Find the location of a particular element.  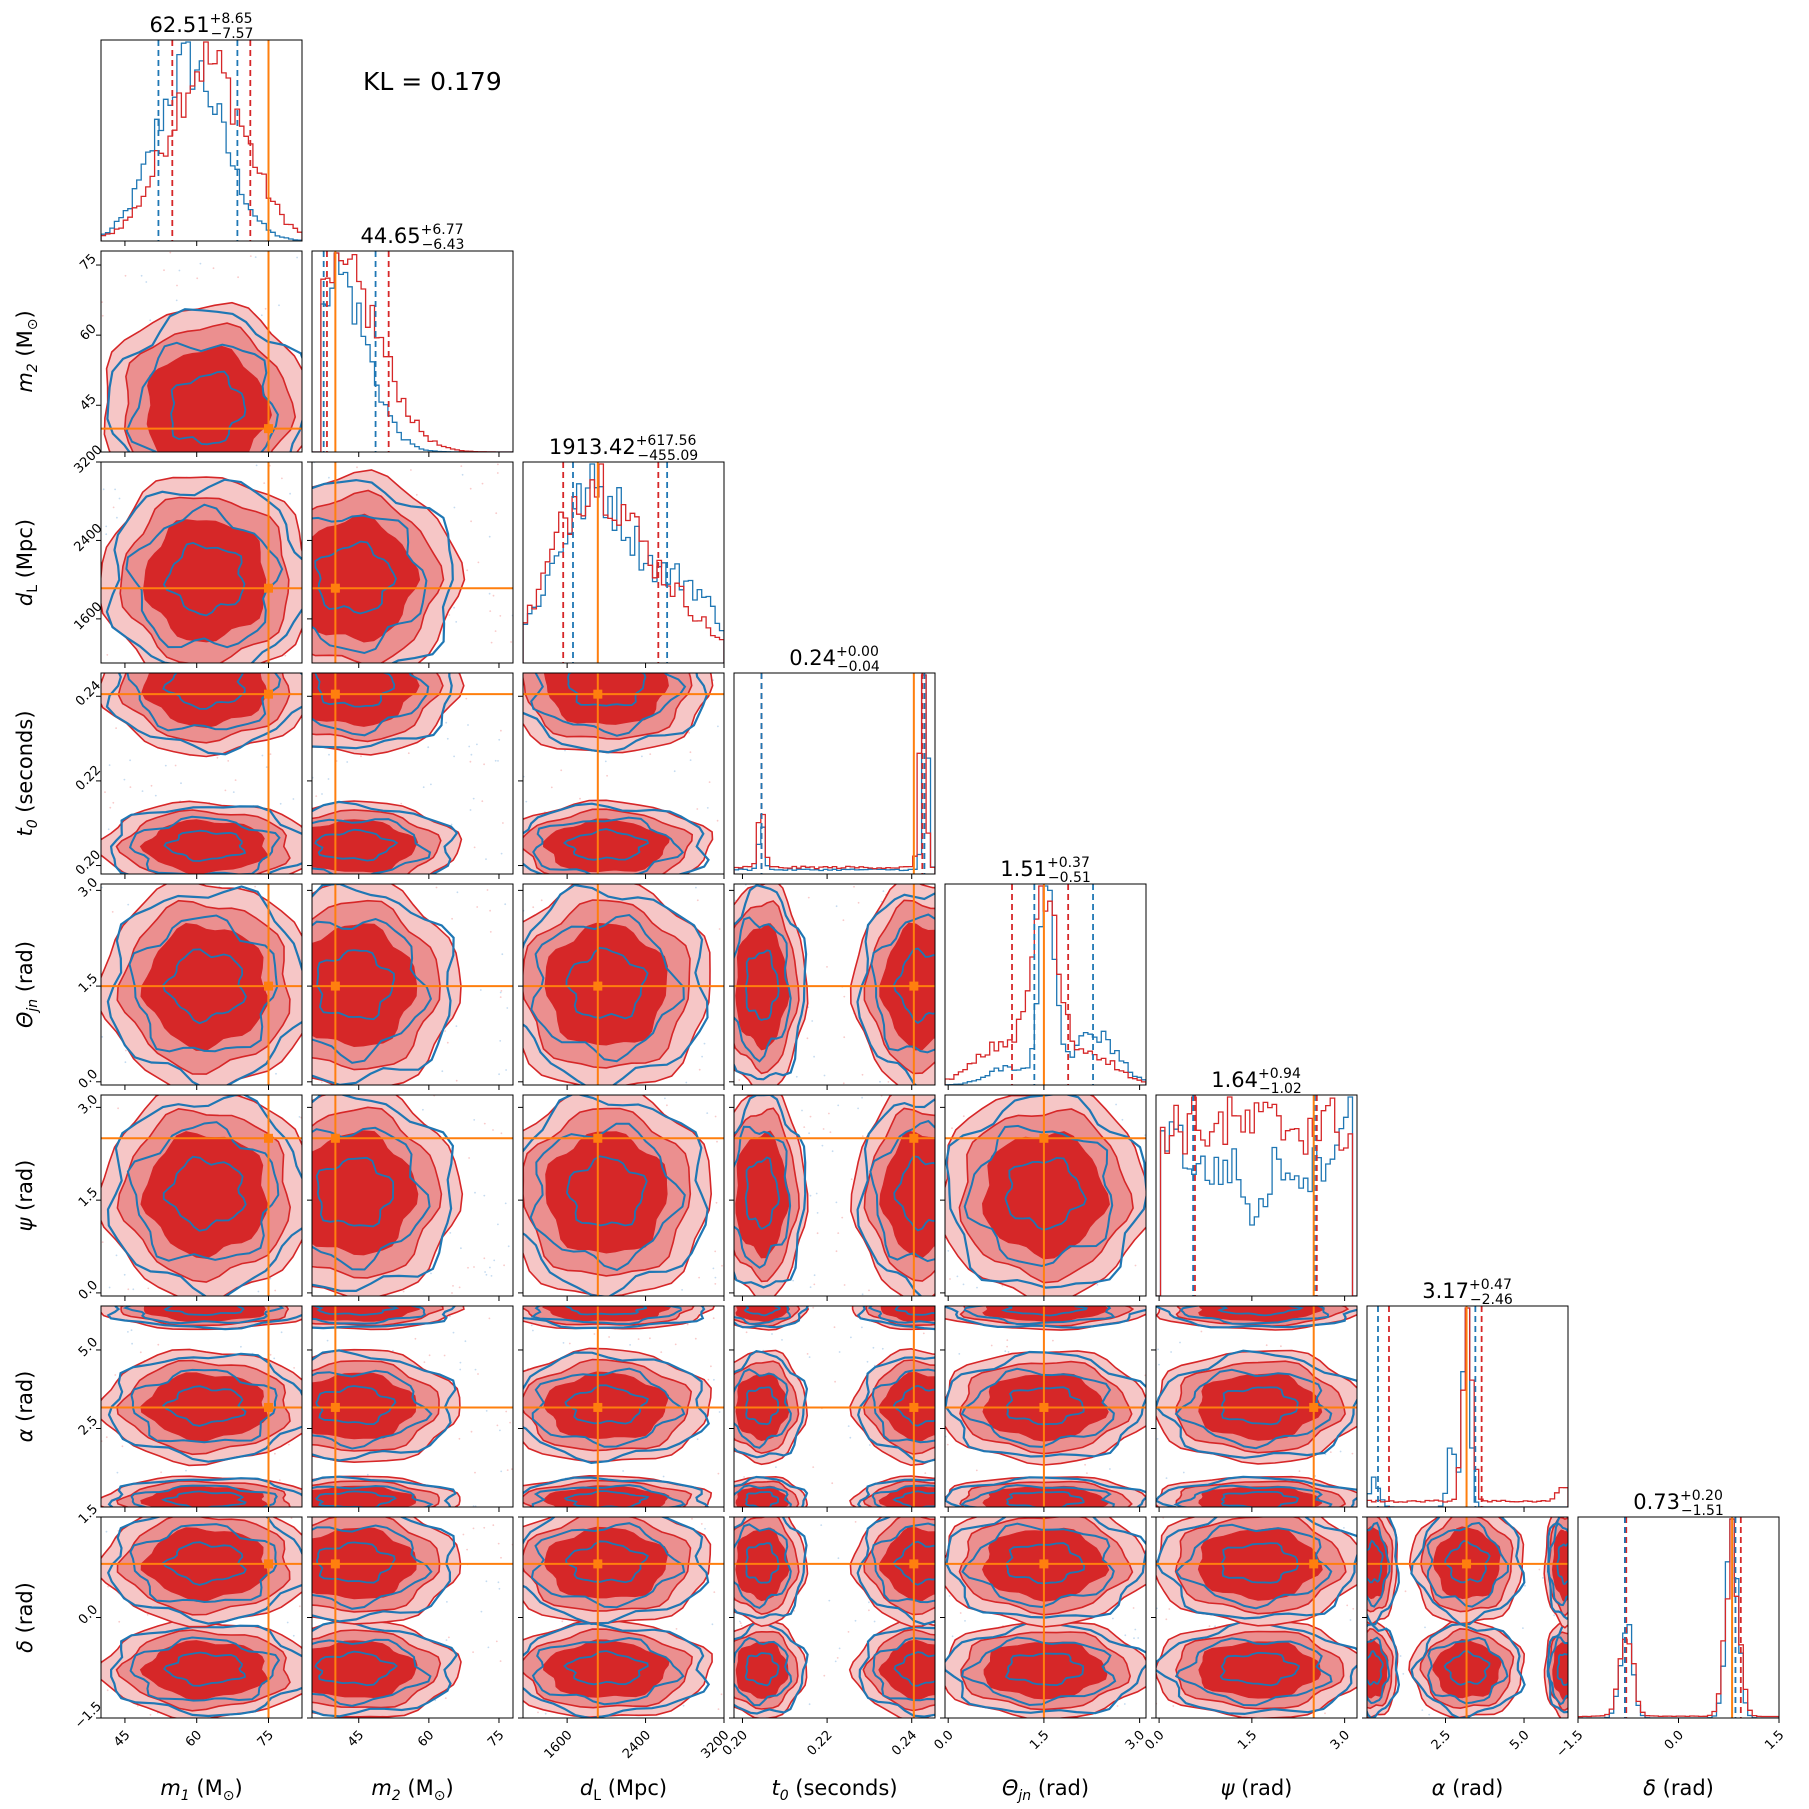

hist-panel-delta: 0.73+0.20 −1.51 −1.5 0.0 1.5 is located at coordinates (1671, 1624).